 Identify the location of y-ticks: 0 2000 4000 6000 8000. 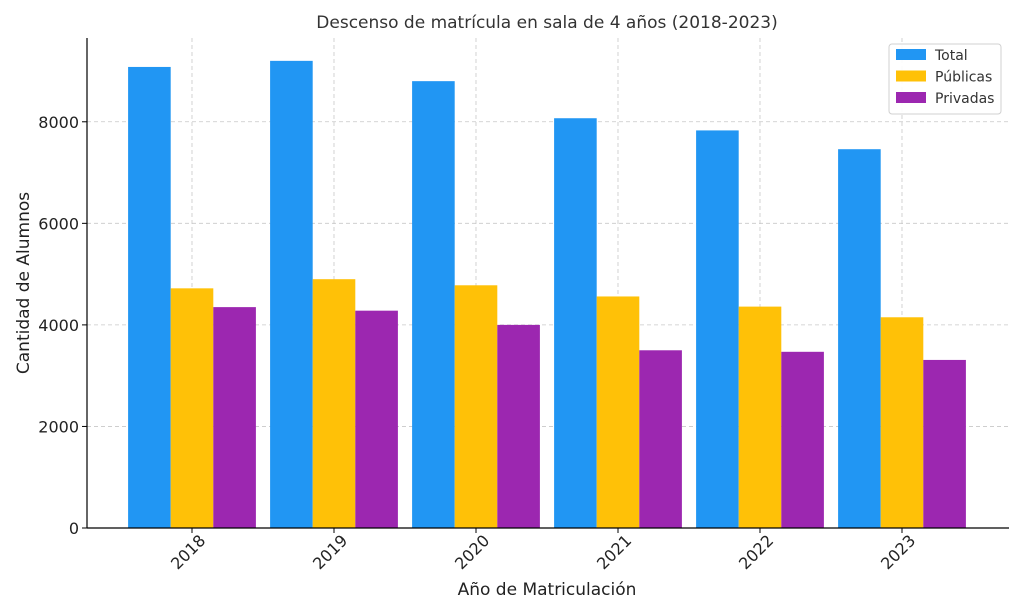
(62, 325).